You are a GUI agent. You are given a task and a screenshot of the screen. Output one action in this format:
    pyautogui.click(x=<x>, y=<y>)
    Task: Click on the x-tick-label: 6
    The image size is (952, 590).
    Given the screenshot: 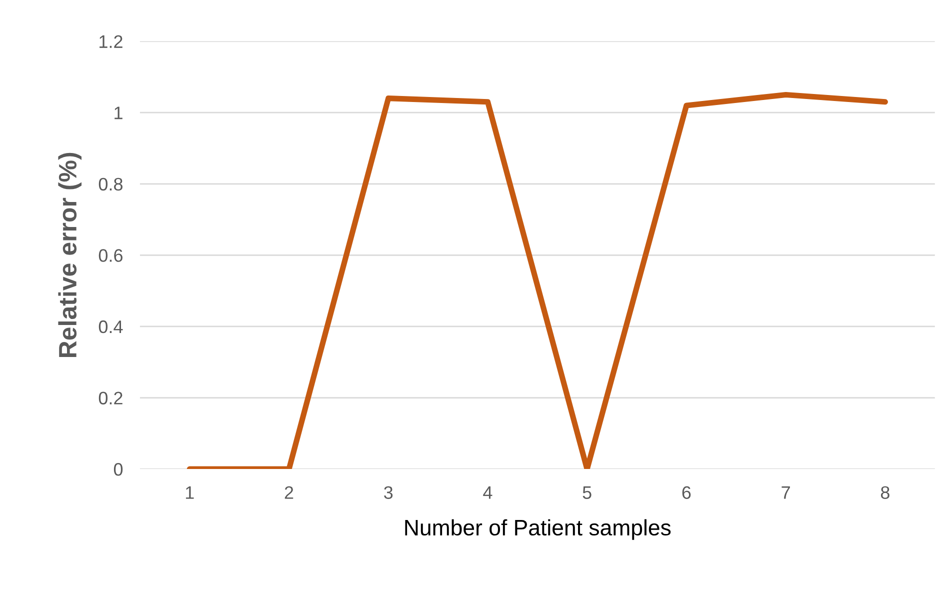 What is the action you would take?
    pyautogui.click(x=686, y=492)
    